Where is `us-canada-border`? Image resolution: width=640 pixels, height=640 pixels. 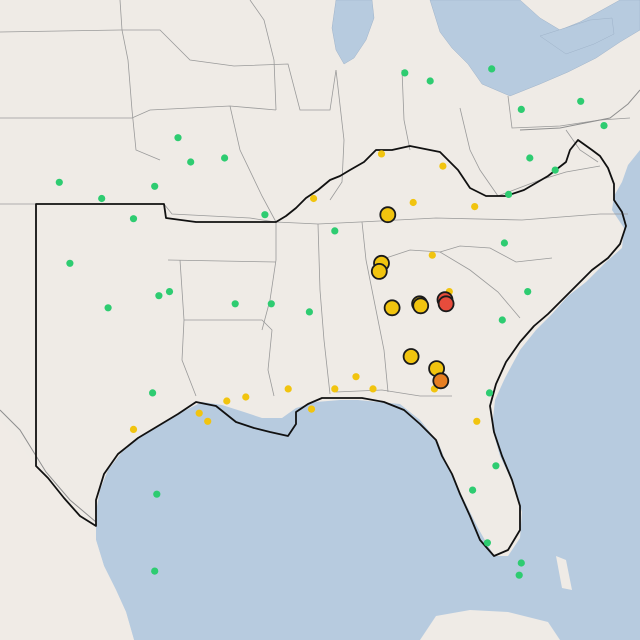
us-canada-border is located at coordinates (579, 110).